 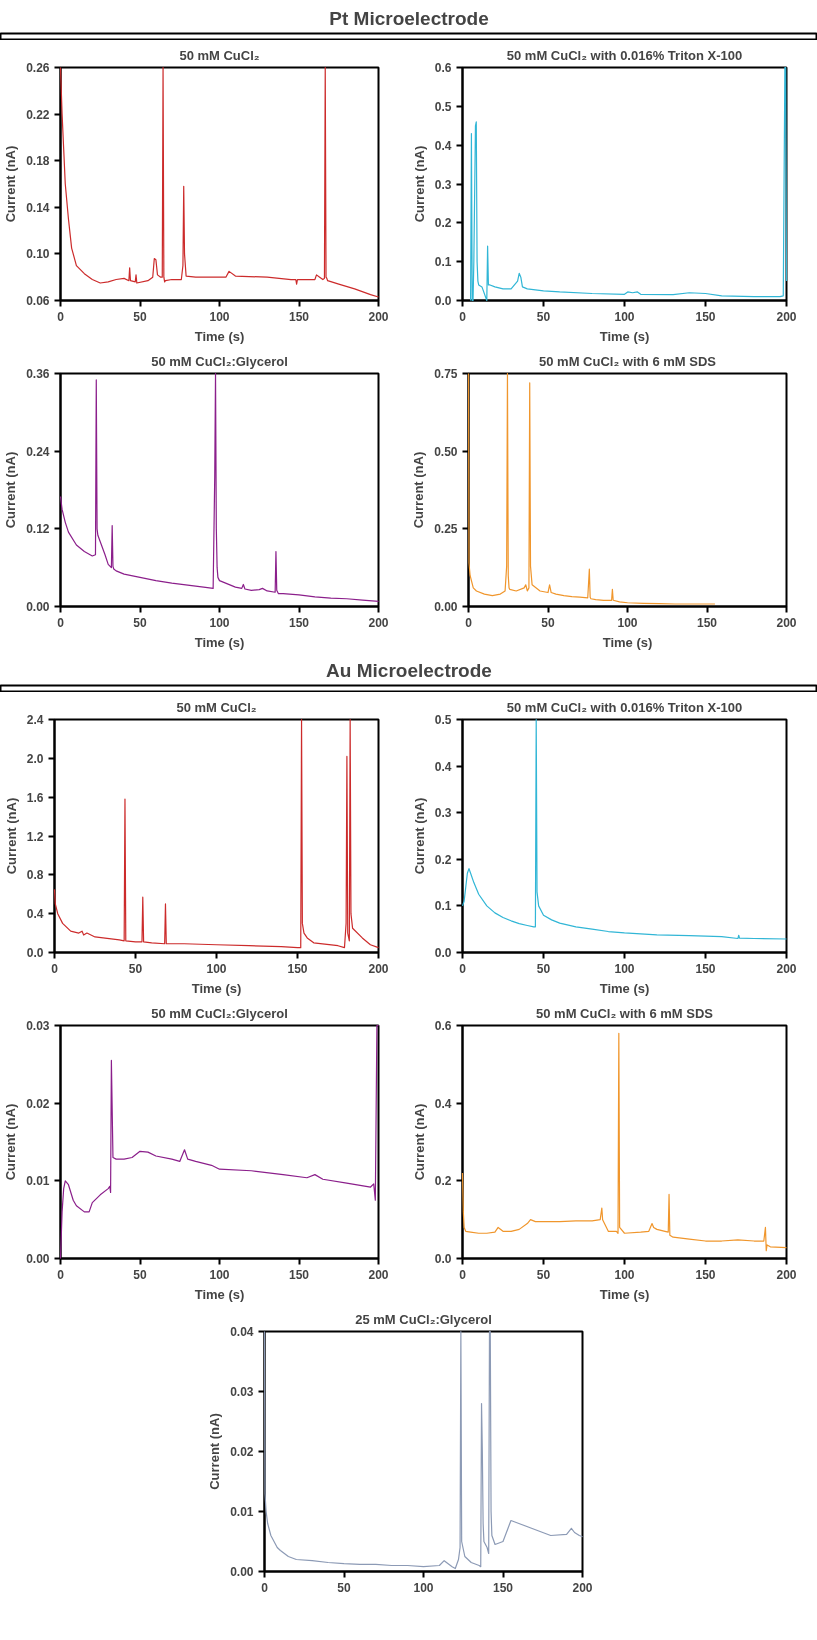 I want to click on y-tick-label: 0.04, so click(x=242, y=1332).